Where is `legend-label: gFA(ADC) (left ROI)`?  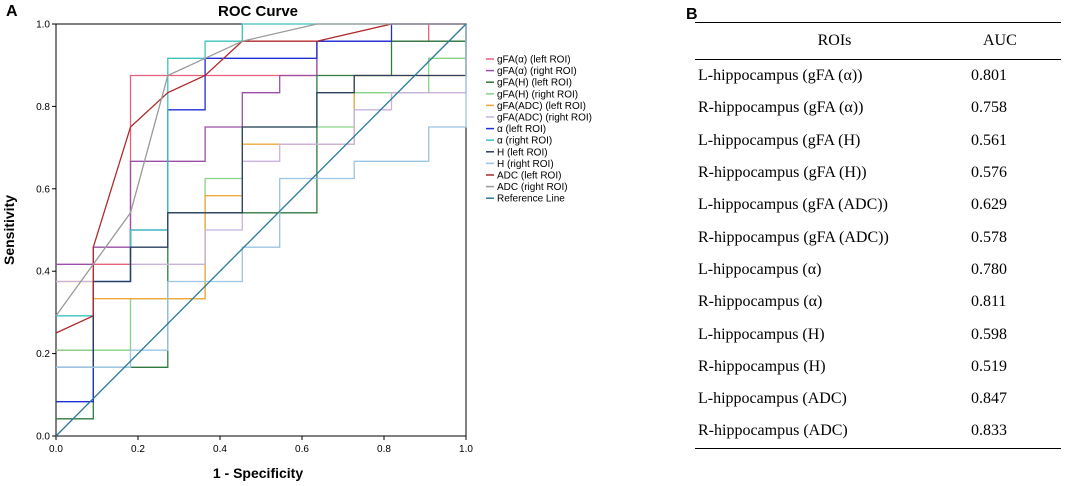
legend-label: gFA(ADC) (left ROI) is located at coordinates (541, 106).